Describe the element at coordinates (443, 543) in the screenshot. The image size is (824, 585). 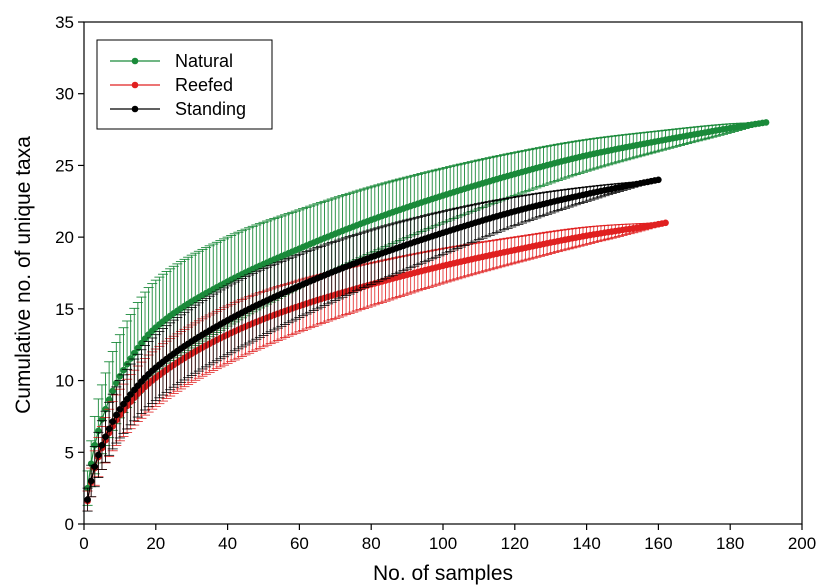
I see `x-tick-label: 100` at that location.